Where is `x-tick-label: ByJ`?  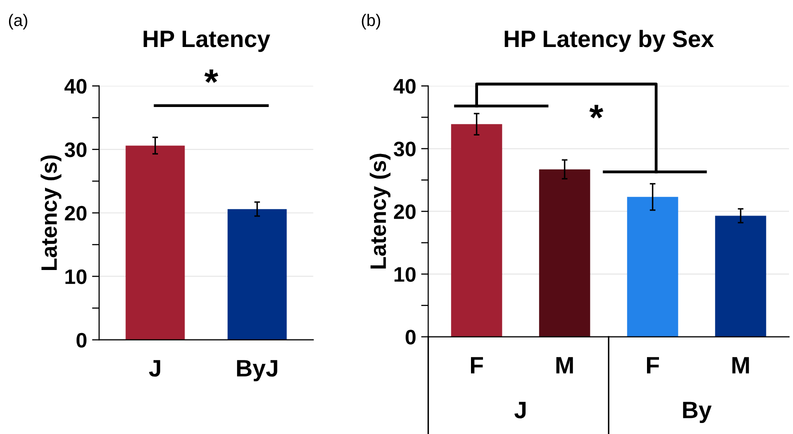 x-tick-label: ByJ is located at coordinates (257, 371).